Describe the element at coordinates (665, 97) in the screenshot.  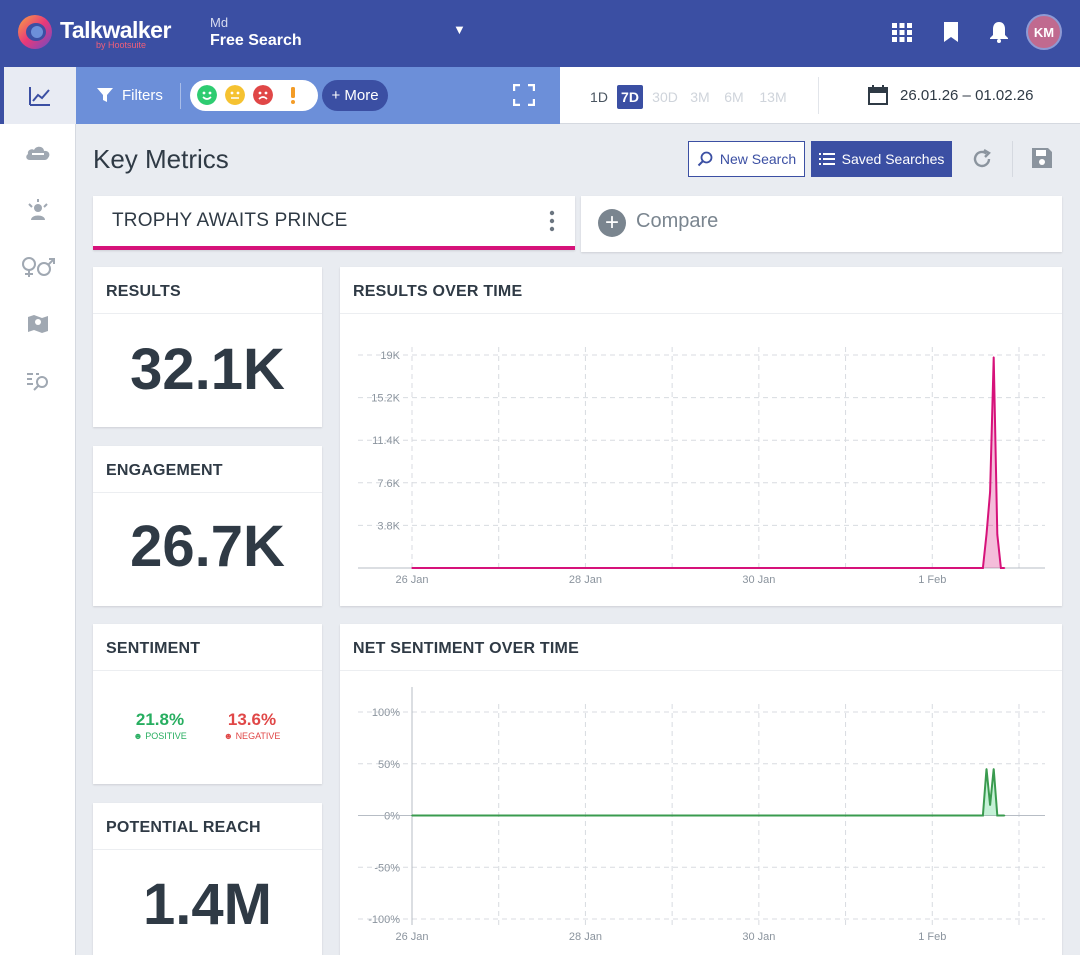
I see `range-30d: 30D` at that location.